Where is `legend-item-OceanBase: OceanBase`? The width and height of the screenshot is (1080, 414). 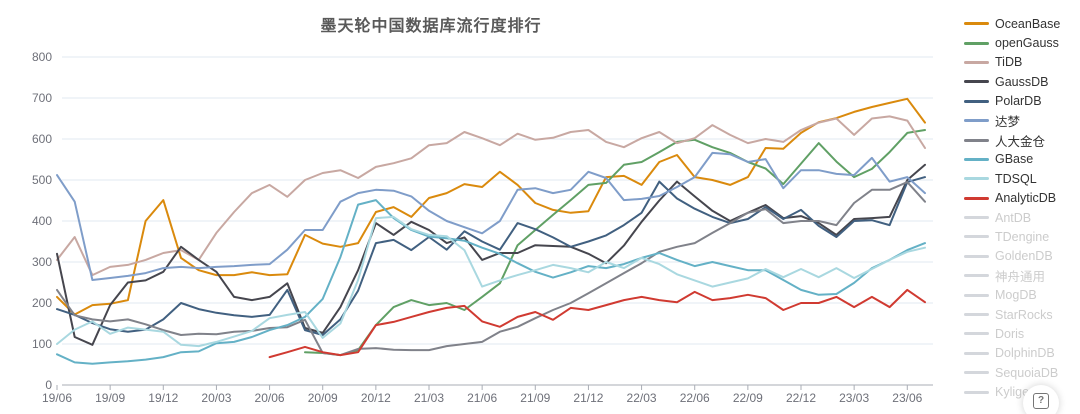 legend-item-OceanBase: OceanBase is located at coordinates (1022, 23).